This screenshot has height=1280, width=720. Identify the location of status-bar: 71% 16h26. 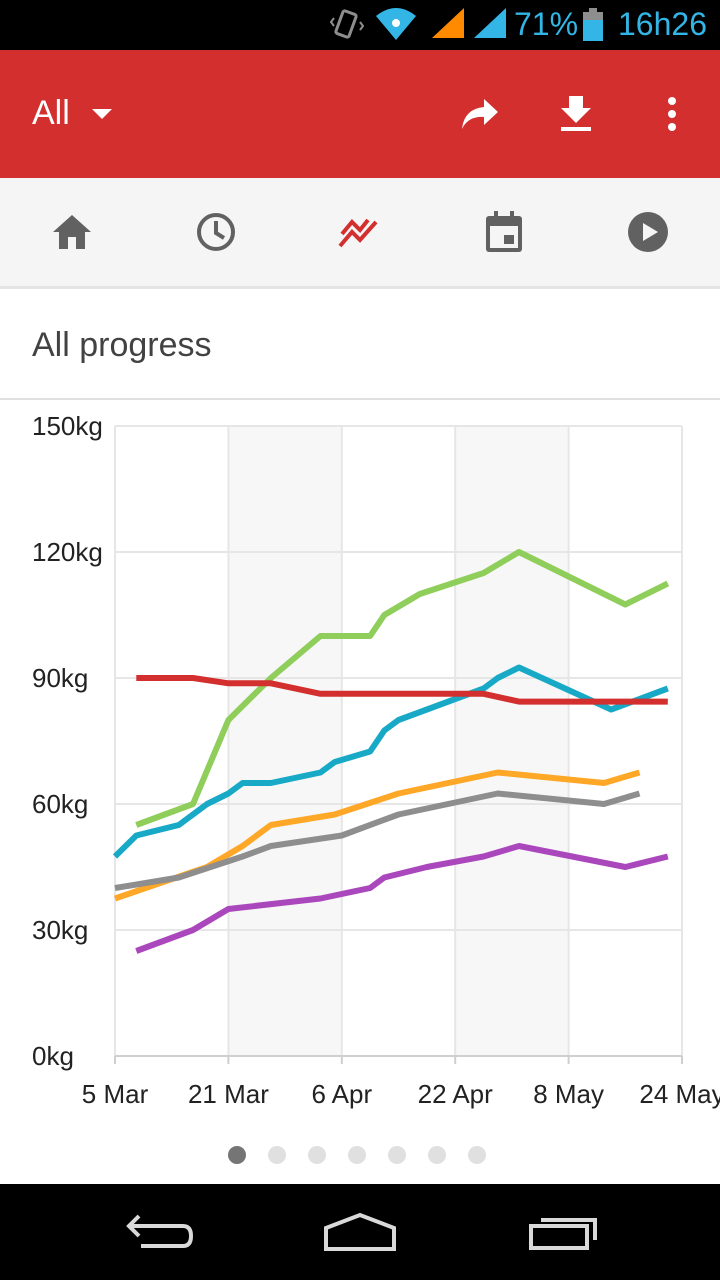
(360, 25).